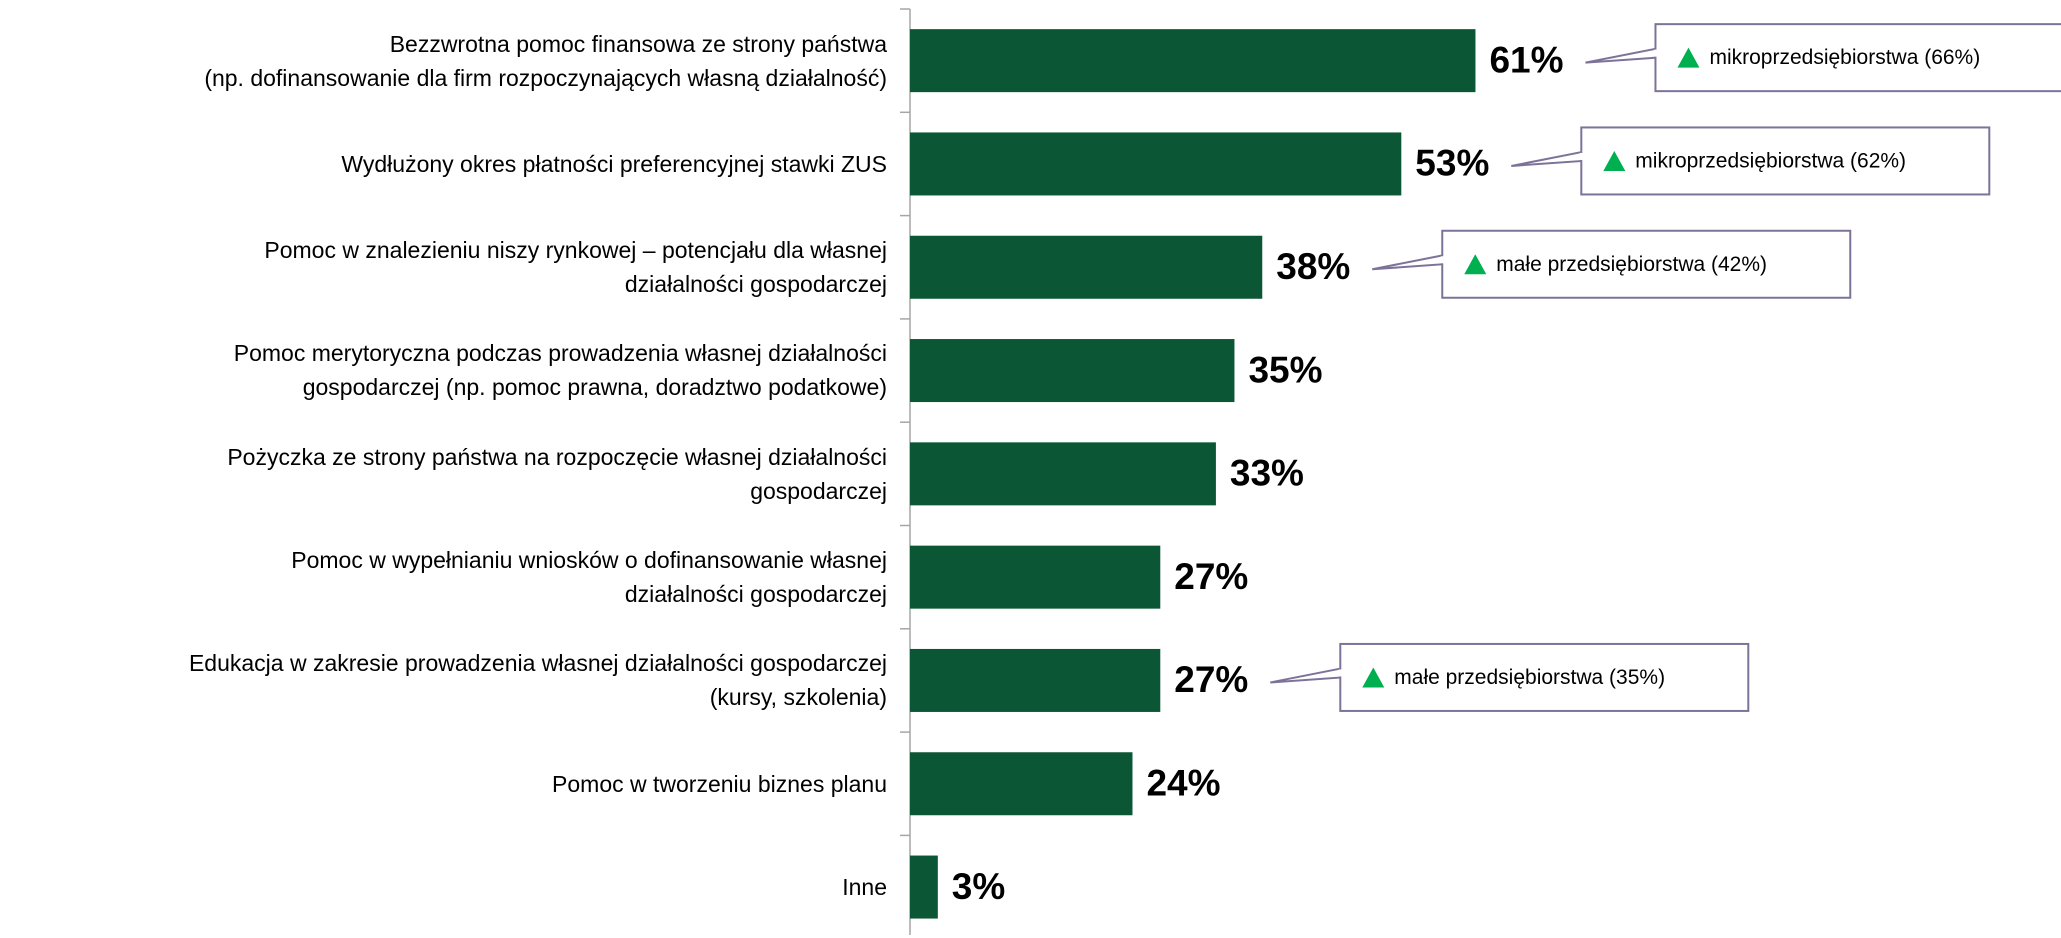 Image resolution: width=2061 pixels, height=938 pixels. I want to click on annotation: małe przedsiębiorstwa (35%), so click(1510, 677).